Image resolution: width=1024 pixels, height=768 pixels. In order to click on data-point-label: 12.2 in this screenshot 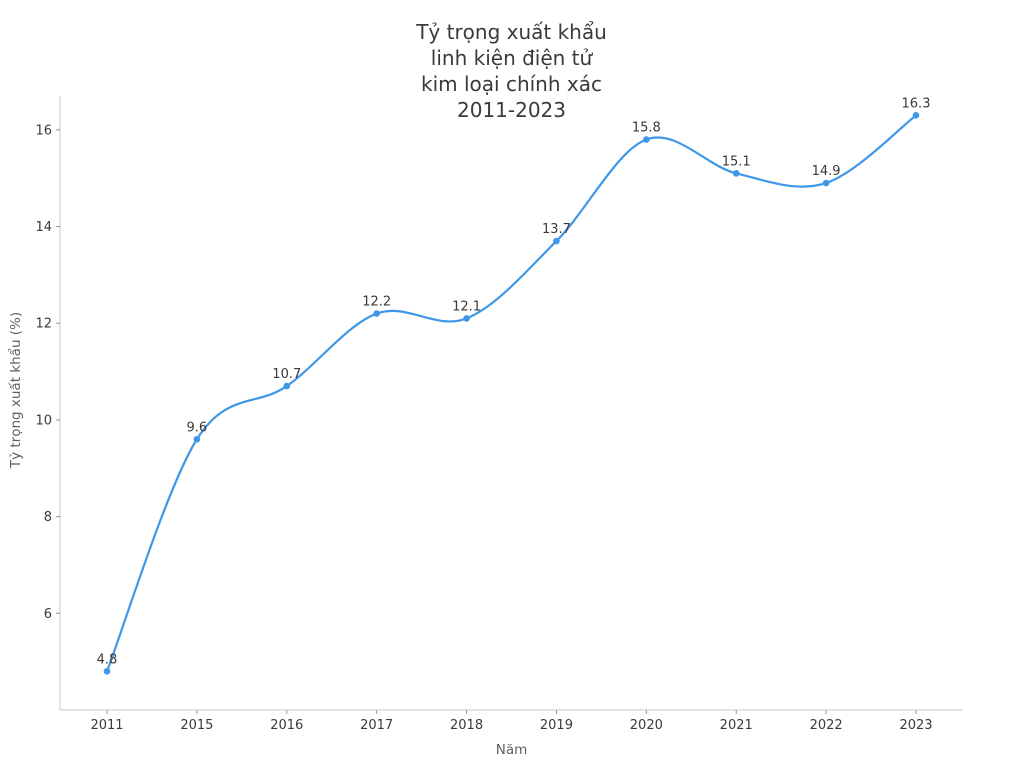, I will do `click(376, 302)`.